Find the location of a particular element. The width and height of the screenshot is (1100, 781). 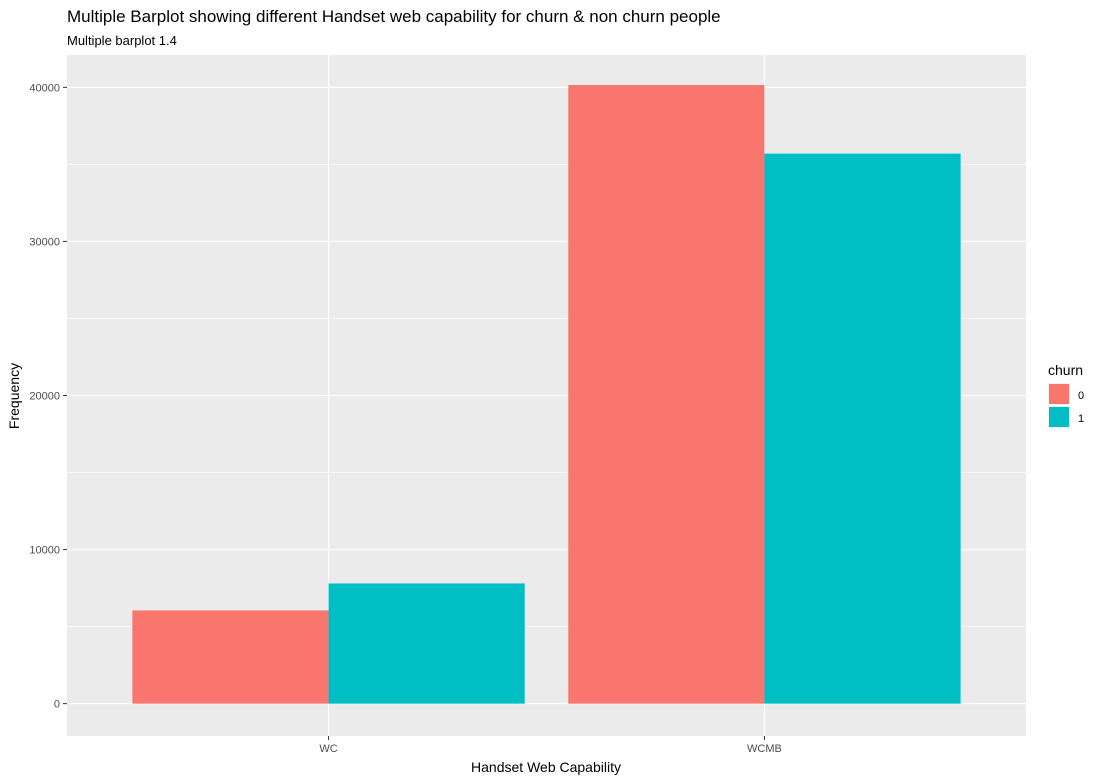

legend: churn 0 1 is located at coordinates (1066, 395).